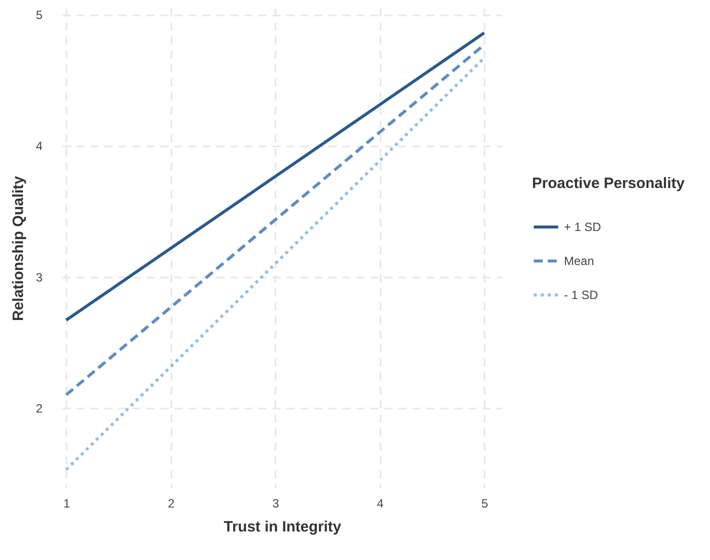 This screenshot has height=560, width=710. I want to click on legend-label: - 1 SD, so click(581, 295).